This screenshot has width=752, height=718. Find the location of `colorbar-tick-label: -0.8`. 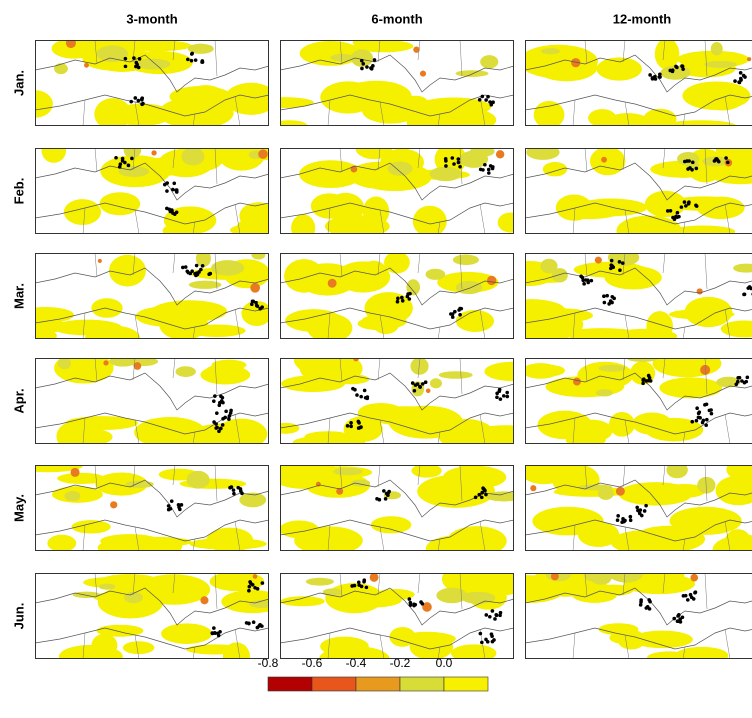

colorbar-tick-label: -0.8 is located at coordinates (268, 663).